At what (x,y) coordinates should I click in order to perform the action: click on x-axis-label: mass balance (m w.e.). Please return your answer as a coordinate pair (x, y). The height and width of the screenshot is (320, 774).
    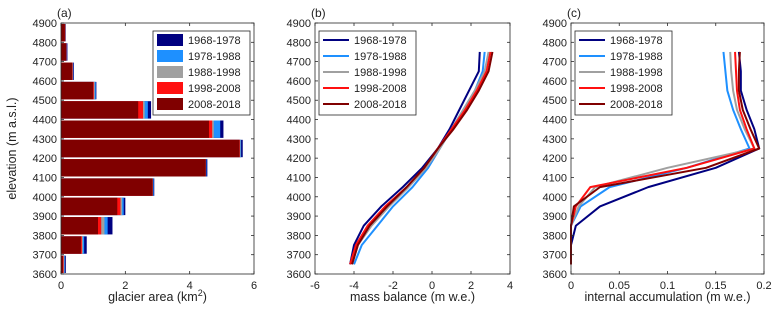
    Looking at the image, I should click on (412, 297).